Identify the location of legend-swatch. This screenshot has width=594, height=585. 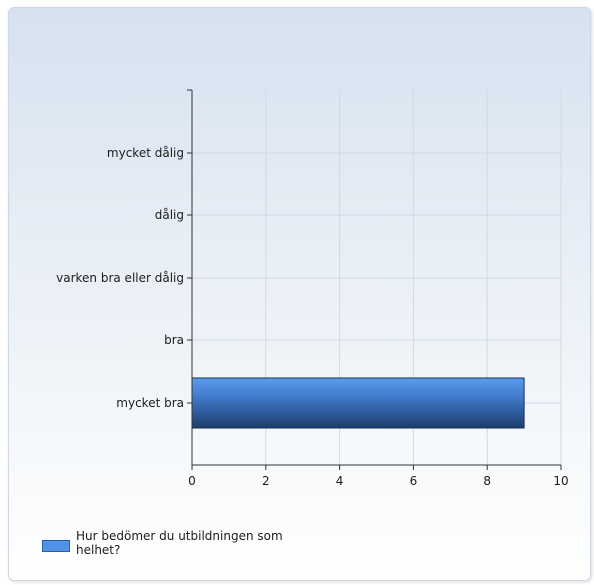
(56, 546).